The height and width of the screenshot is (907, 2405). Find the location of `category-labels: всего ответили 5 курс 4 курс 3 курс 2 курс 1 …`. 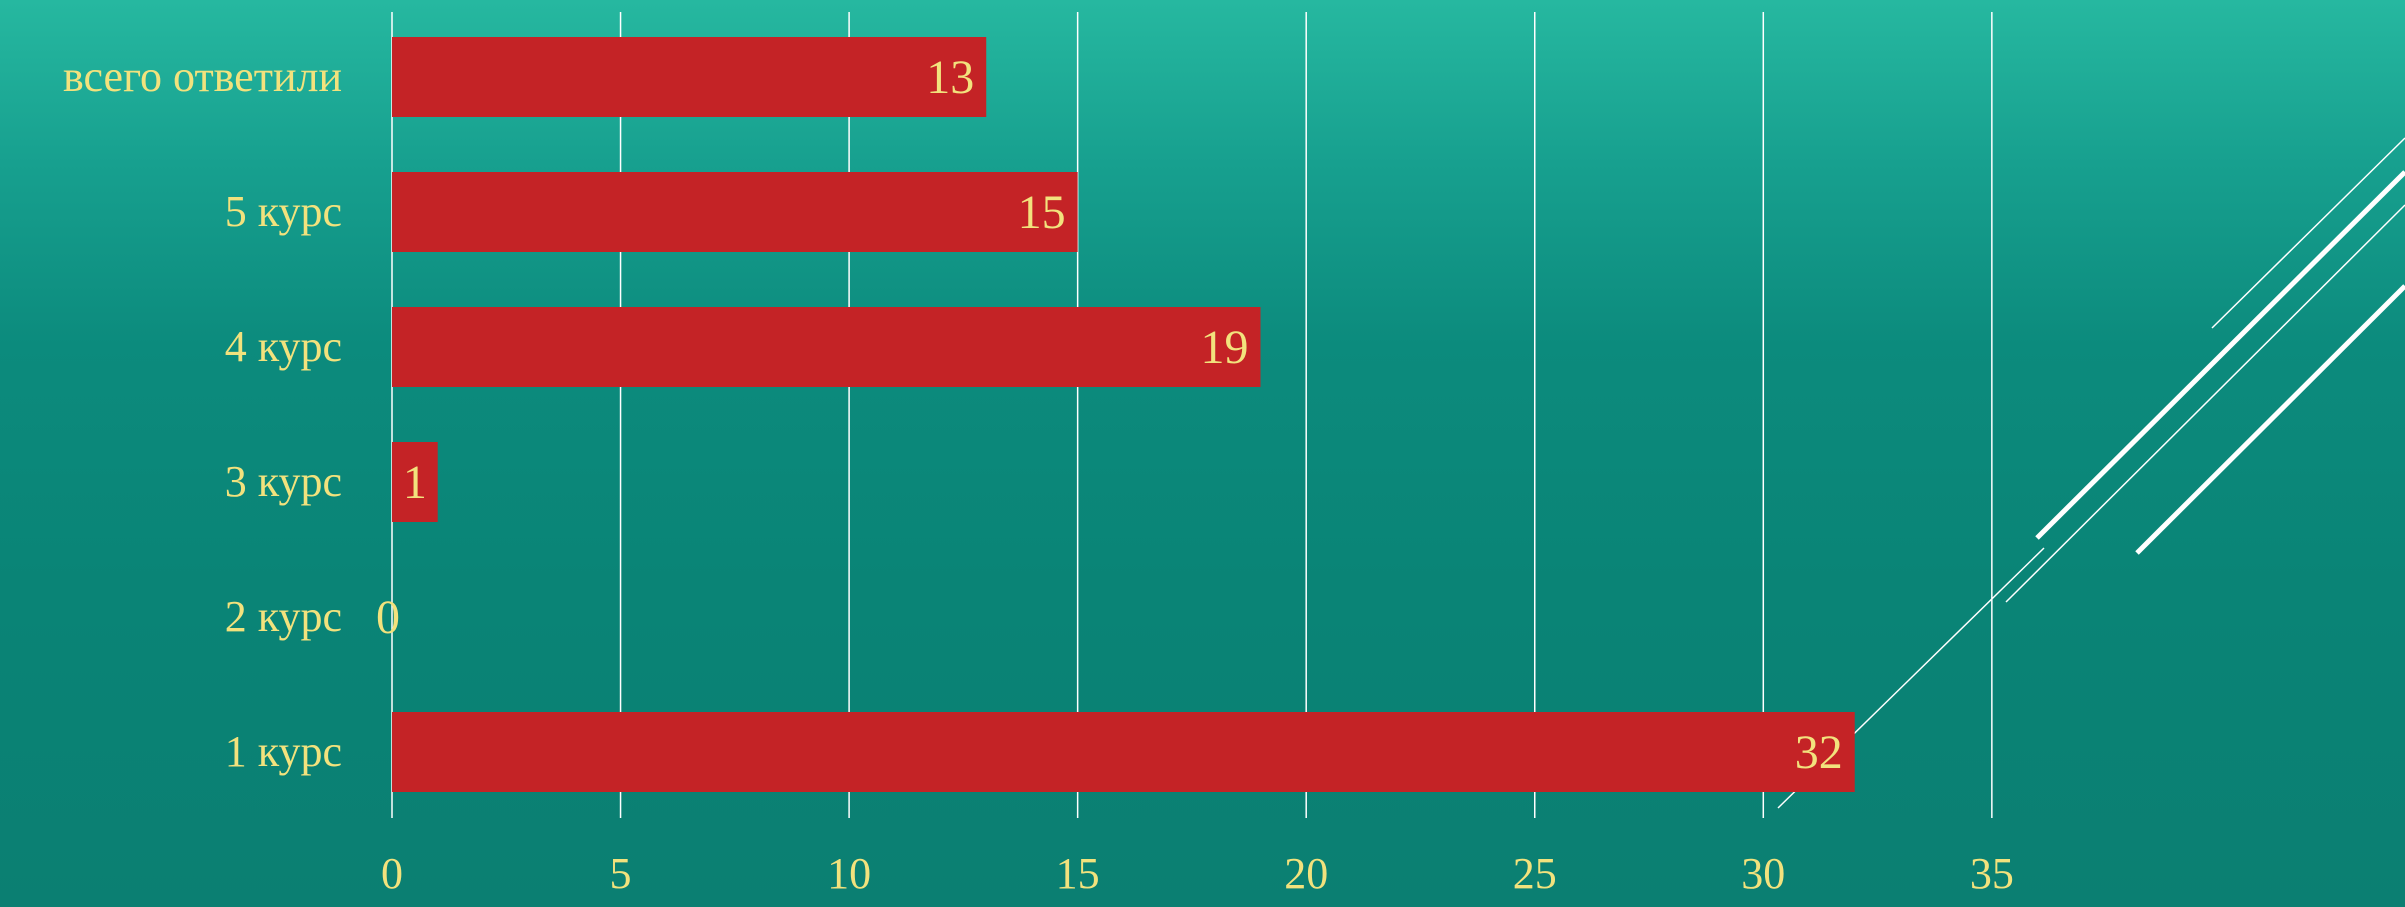

category-labels: всего ответили 5 курс 4 курс 3 курс 2 курс 1 … is located at coordinates (202, 414).